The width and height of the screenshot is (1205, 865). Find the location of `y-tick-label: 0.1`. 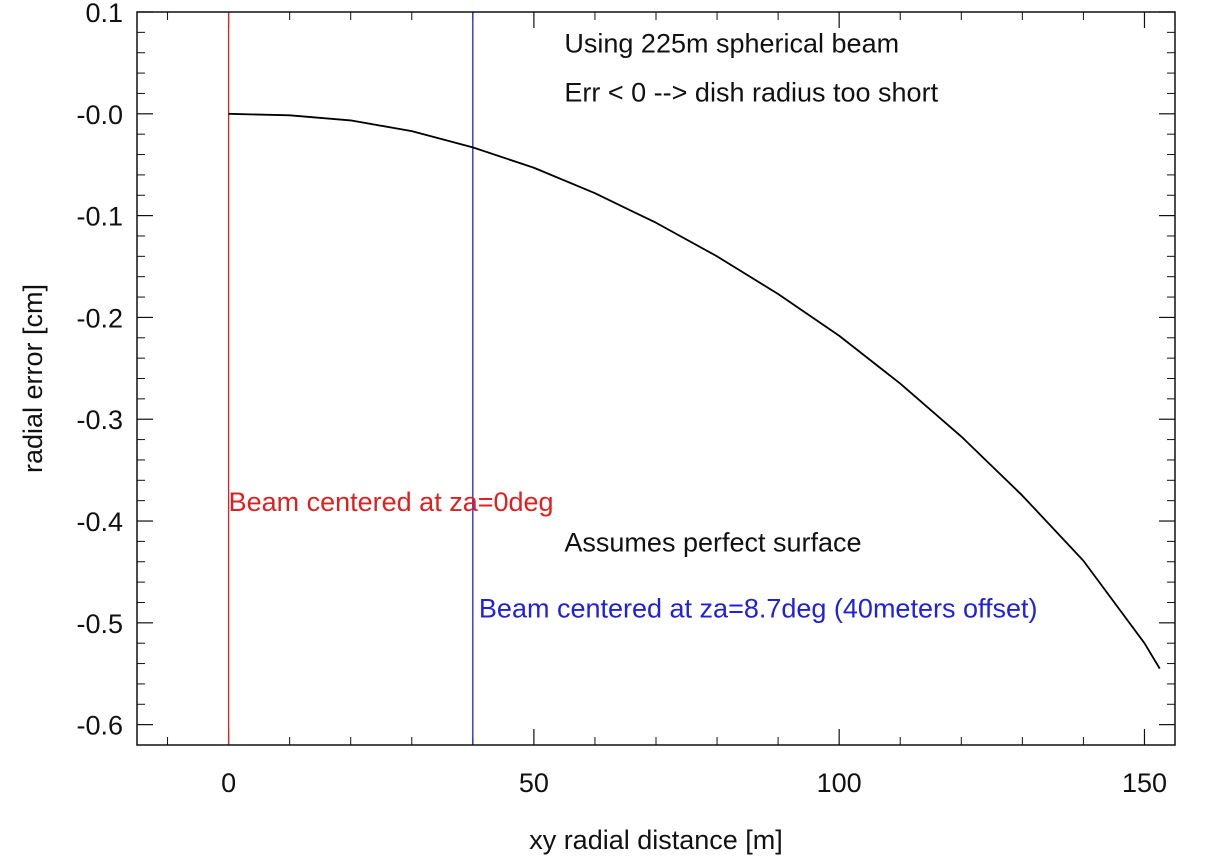

y-tick-label: 0.1 is located at coordinates (104, 14).